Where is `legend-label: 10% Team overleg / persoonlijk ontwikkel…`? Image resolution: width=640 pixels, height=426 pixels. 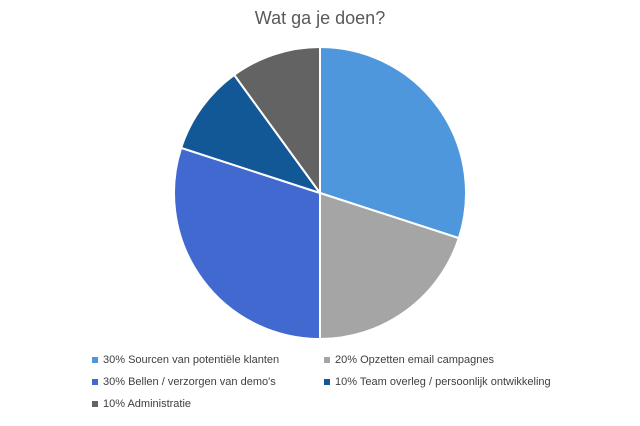 legend-label: 10% Team overleg / persoonlijk ontwikkel… is located at coordinates (443, 382).